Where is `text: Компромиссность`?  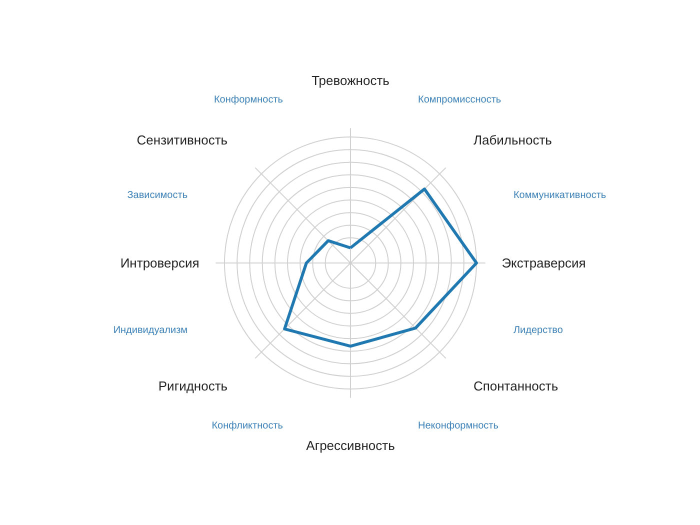
text: Компромиссность is located at coordinates (460, 100).